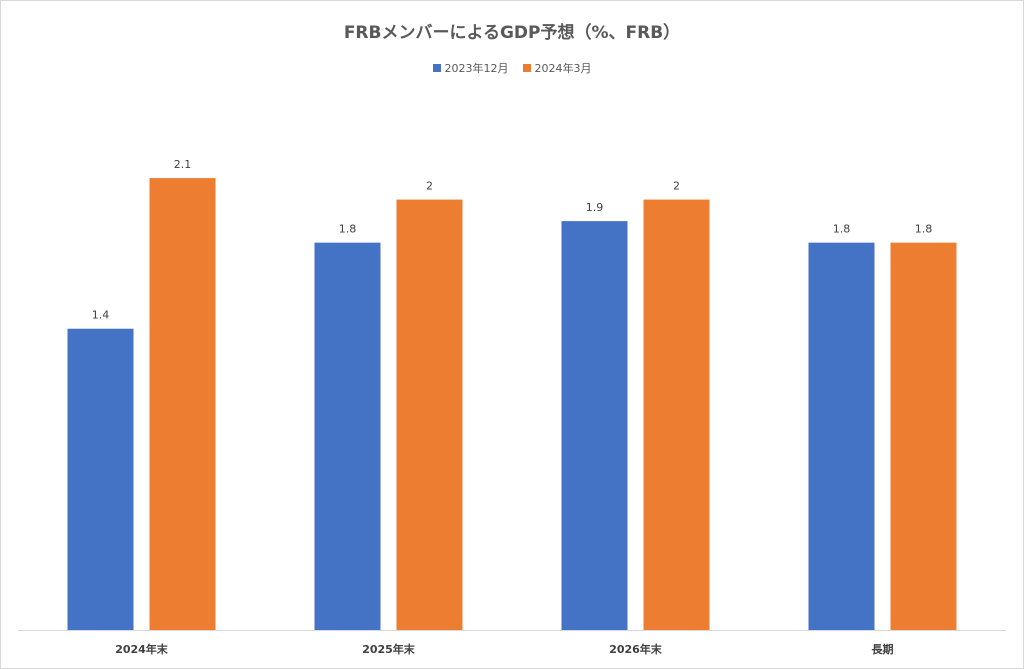 This screenshot has height=669, width=1024. I want to click on chart-legend: 2023年12月 2024年3月, so click(512, 68).